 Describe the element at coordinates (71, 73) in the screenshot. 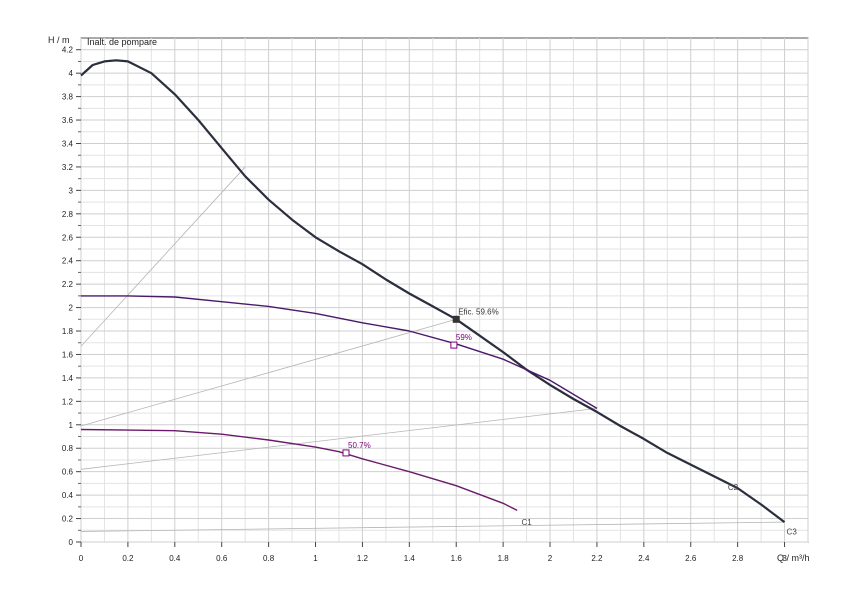

I see `y-tick-label: 4` at that location.